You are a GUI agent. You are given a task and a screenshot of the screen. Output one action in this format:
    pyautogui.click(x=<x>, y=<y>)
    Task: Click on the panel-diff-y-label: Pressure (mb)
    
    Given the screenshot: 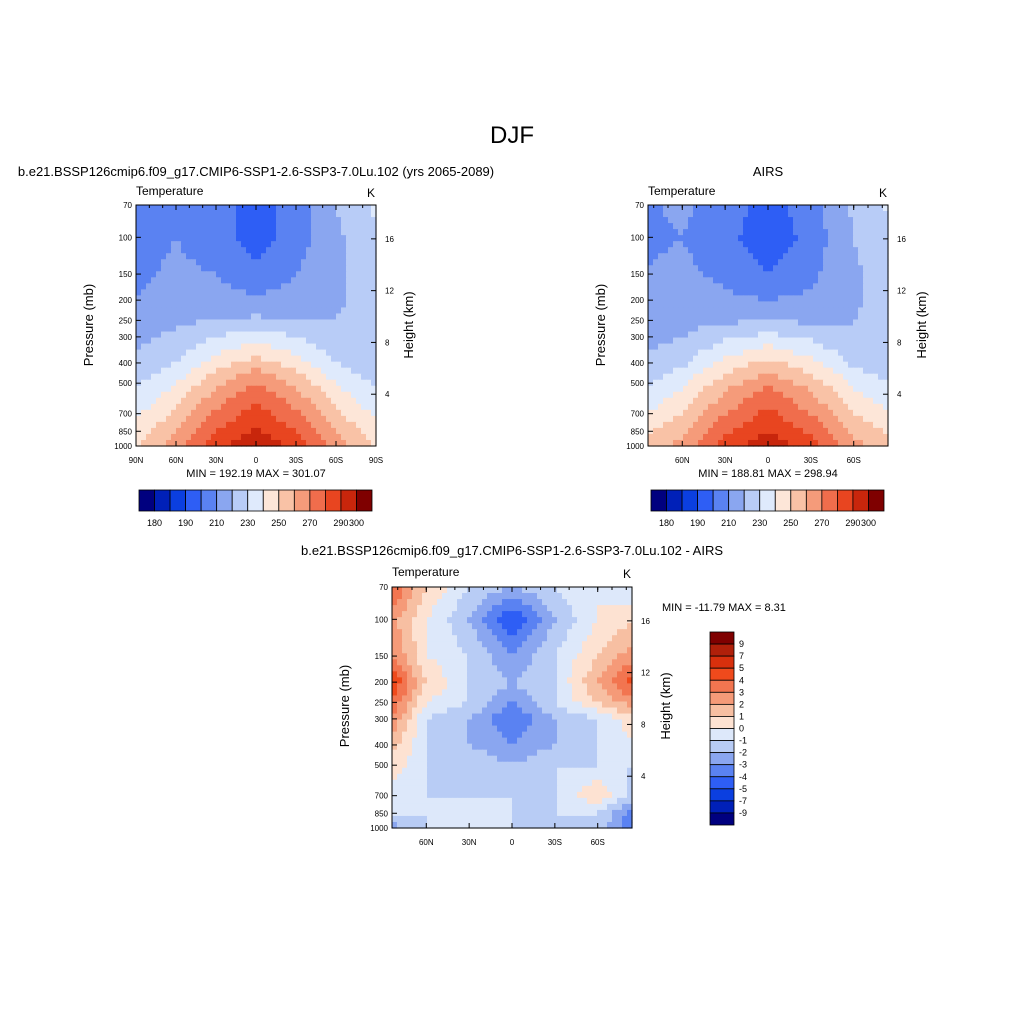 What is the action you would take?
    pyautogui.click(x=344, y=706)
    